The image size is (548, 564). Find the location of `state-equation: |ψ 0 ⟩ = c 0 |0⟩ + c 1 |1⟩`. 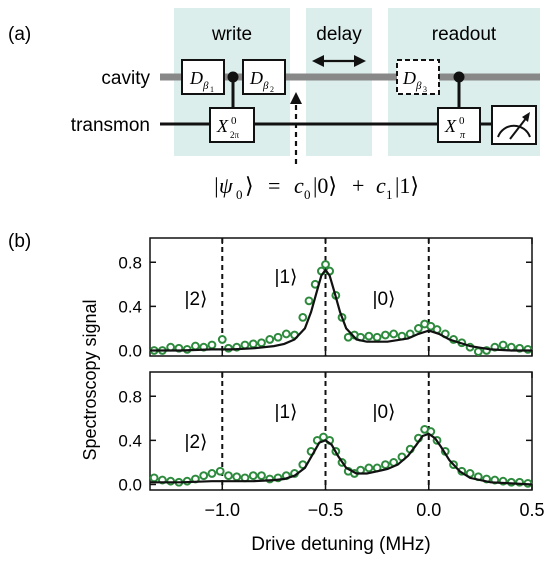

state-equation: |ψ 0 ⟩ = c 0 |0⟩ + c 1 |1⟩ is located at coordinates (316, 187).